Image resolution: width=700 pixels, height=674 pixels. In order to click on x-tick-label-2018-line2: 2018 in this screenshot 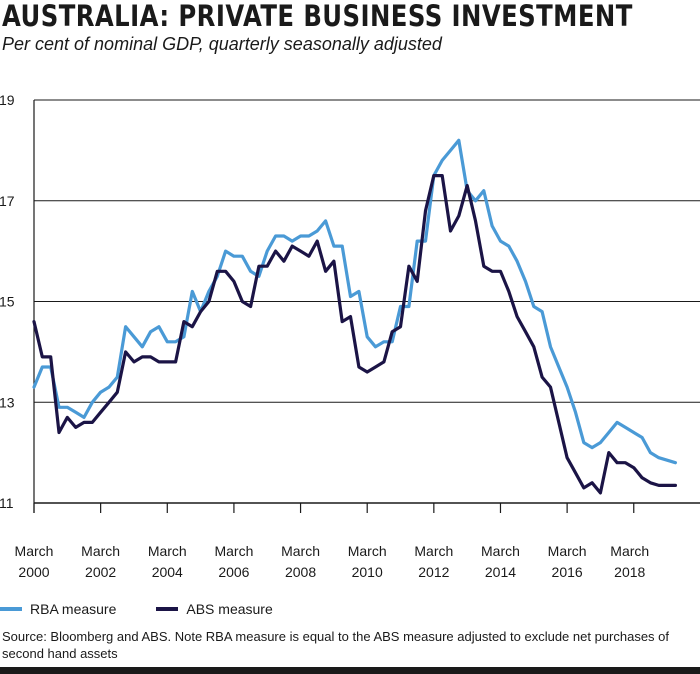, I will do `click(629, 572)`.